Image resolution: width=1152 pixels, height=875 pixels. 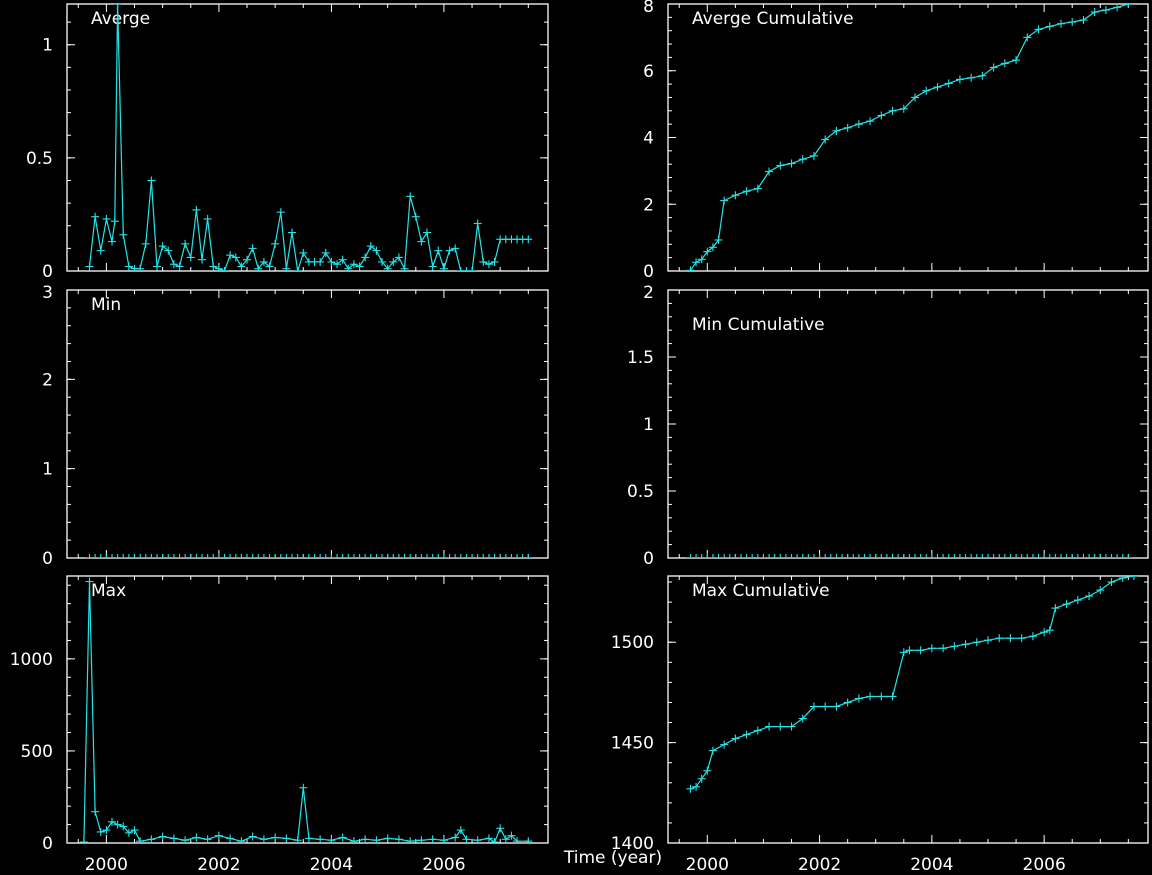 What do you see at coordinates (47, 293) in the screenshot?
I see `y-tick-label: 3` at bounding box center [47, 293].